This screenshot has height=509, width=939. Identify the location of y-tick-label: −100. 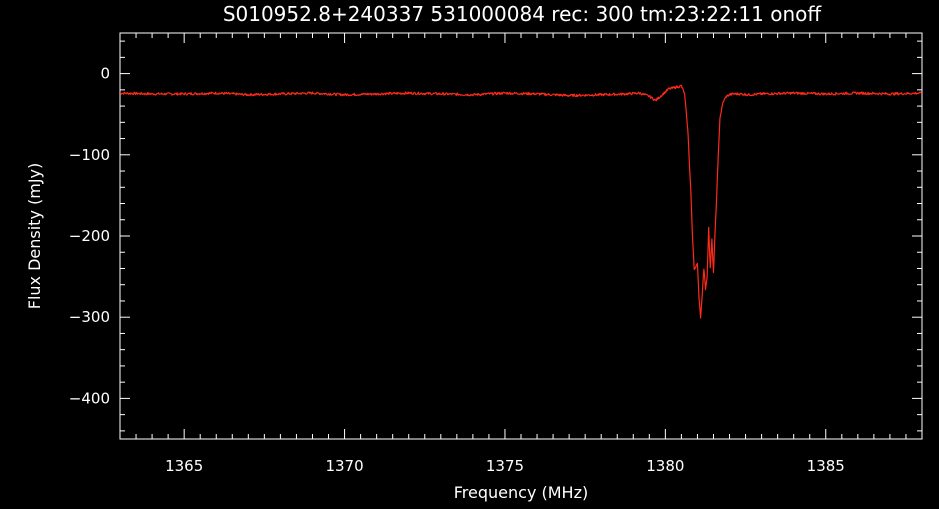
(89, 155).